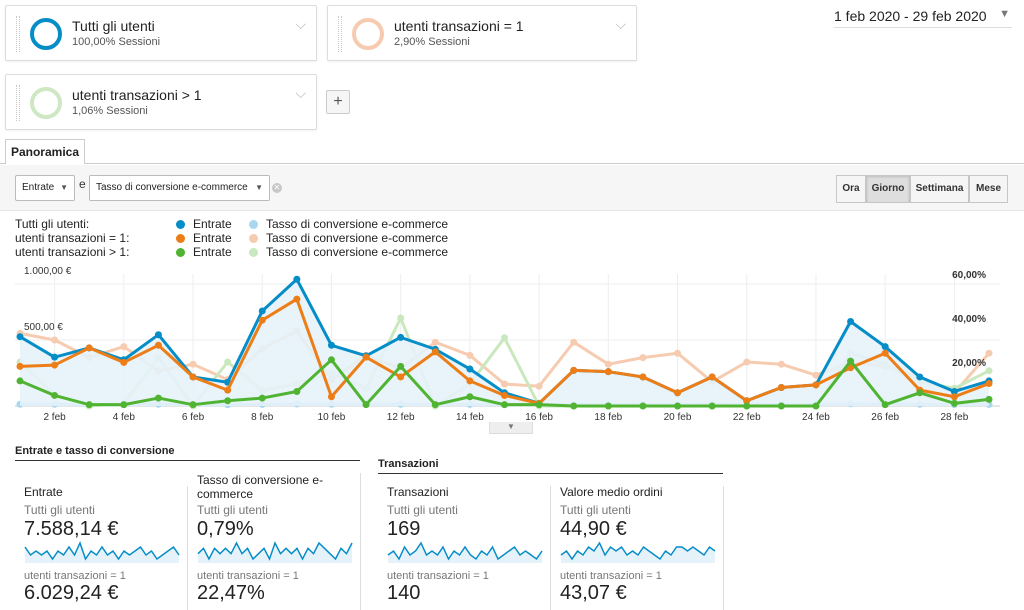 This screenshot has height=610, width=1024. Describe the element at coordinates (512, 163) in the screenshot. I see `tab-bar-divider` at that location.